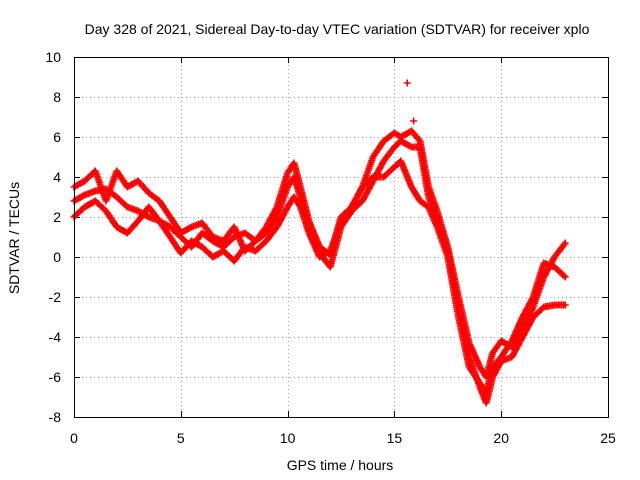  Describe the element at coordinates (340, 465) in the screenshot. I see `x-axis-label: GPS time / hours` at that location.